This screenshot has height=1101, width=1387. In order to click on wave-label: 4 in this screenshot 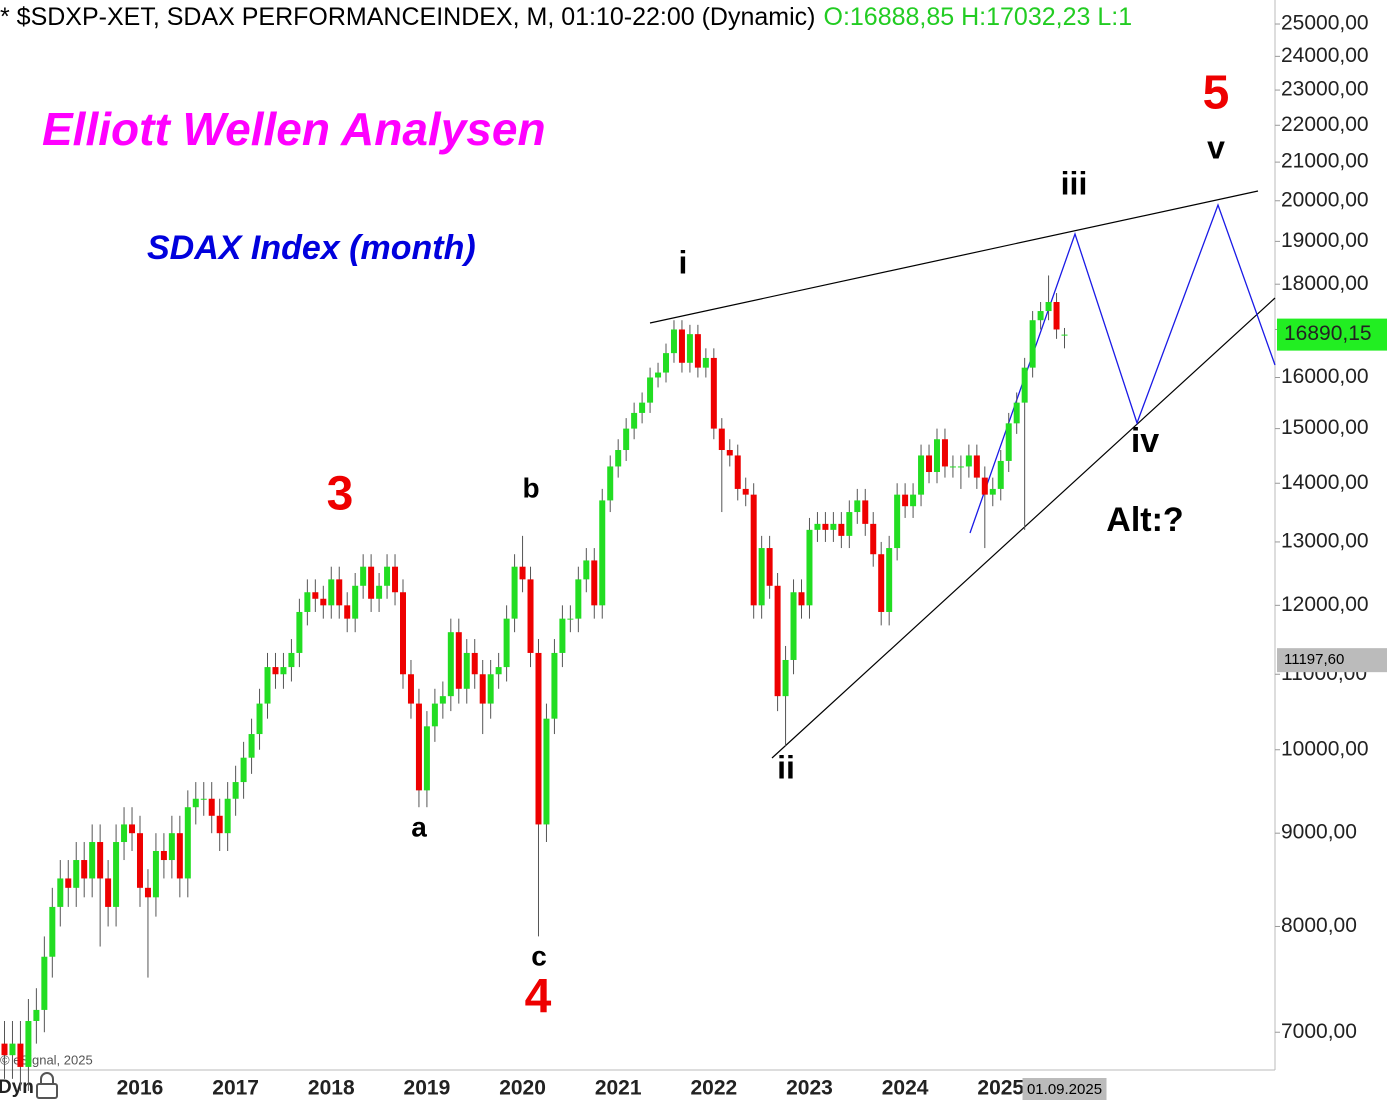, I will do `click(538, 997)`.